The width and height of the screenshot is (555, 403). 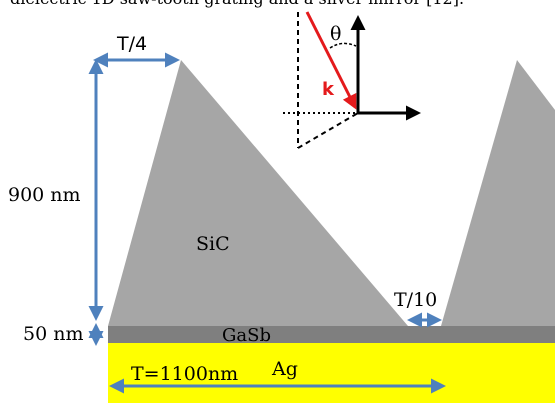 What do you see at coordinates (246, 335) in the screenshot?
I see `gasb-label: GaSb` at bounding box center [246, 335].